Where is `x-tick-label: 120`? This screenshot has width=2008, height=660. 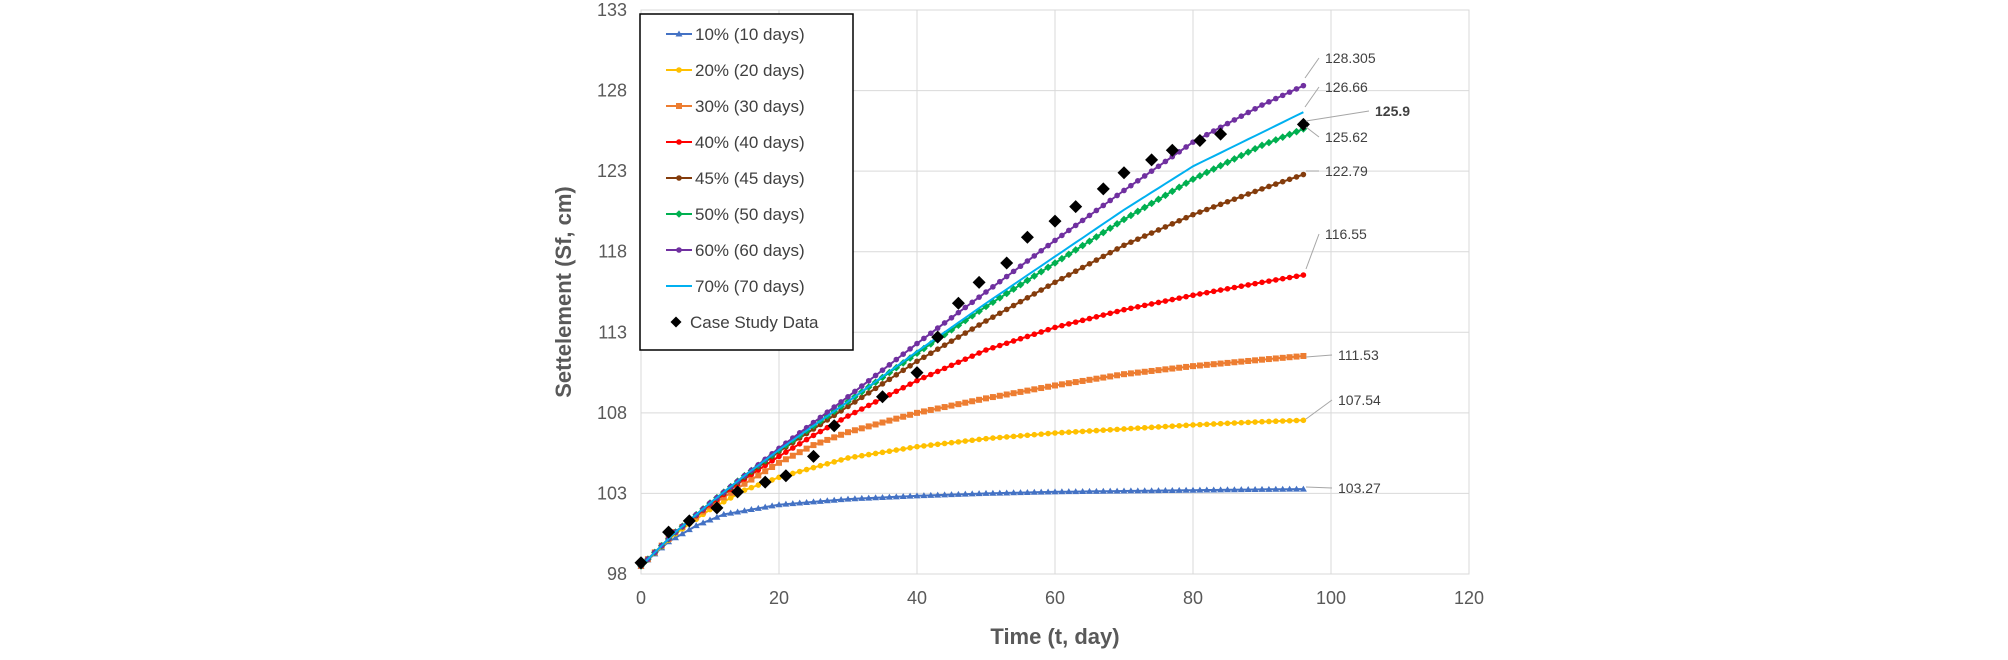
x-tick-label: 120 is located at coordinates (1469, 598).